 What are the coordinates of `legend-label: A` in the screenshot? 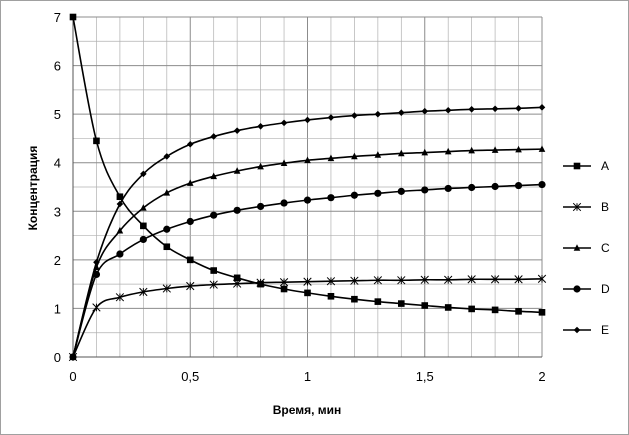 It's located at (605, 166).